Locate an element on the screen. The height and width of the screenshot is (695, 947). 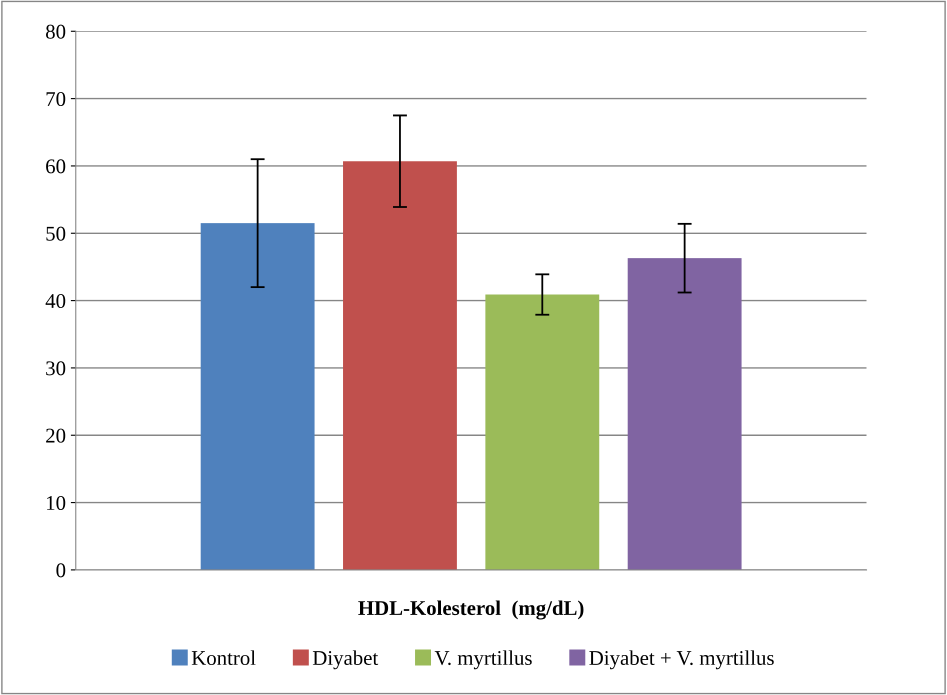
y-tick-label: 70 is located at coordinates (56, 99).